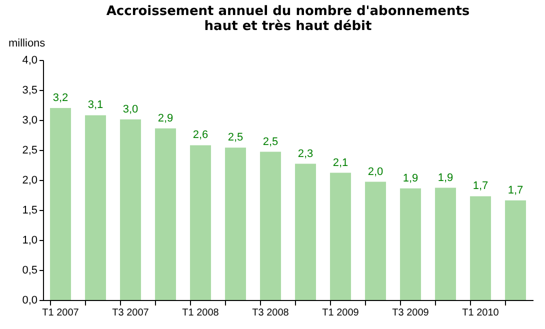  Describe the element at coordinates (30, 240) in the screenshot. I see `y-tick-label: 1,0` at that location.